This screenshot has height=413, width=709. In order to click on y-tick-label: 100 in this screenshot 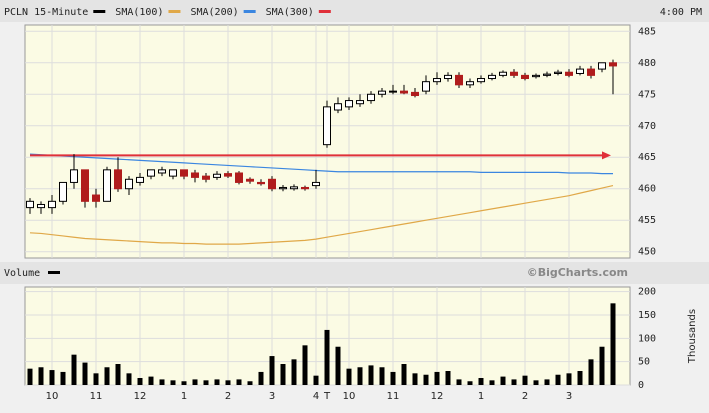, I will do `click(647, 338)`.